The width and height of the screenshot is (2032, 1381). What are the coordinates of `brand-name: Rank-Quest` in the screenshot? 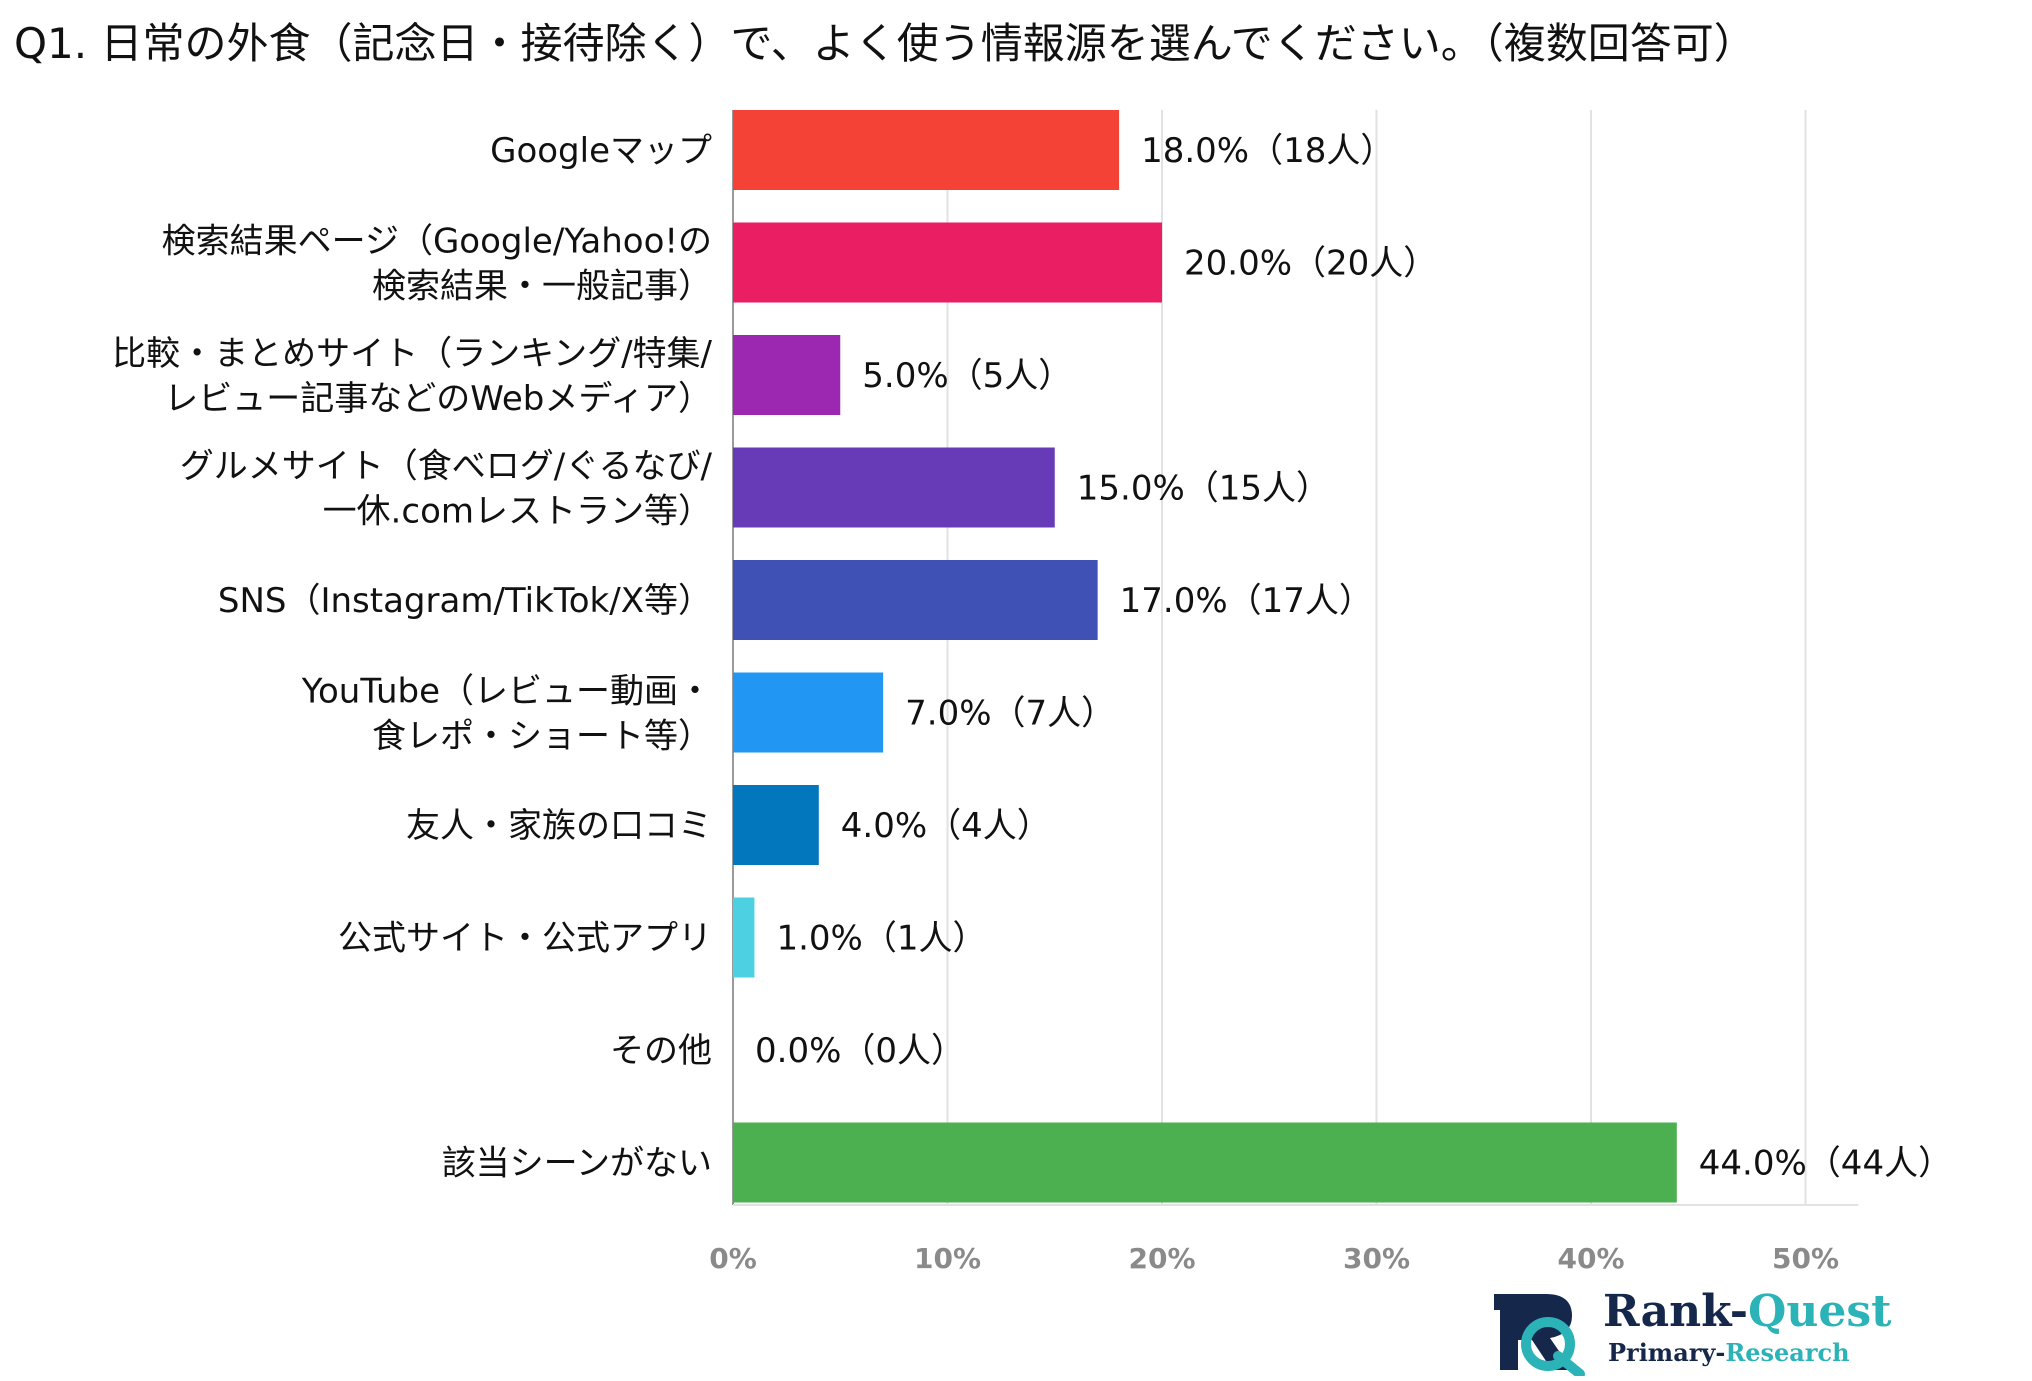 It's located at (1747, 1311).